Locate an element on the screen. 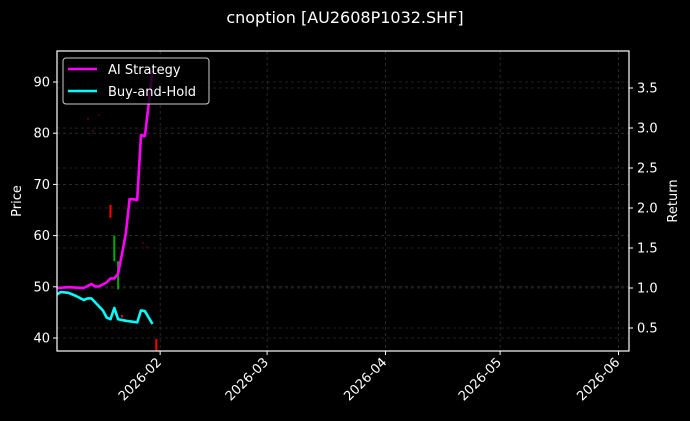 The image size is (690, 421). x-axis-tick-label: 2026-05 is located at coordinates (480, 379).